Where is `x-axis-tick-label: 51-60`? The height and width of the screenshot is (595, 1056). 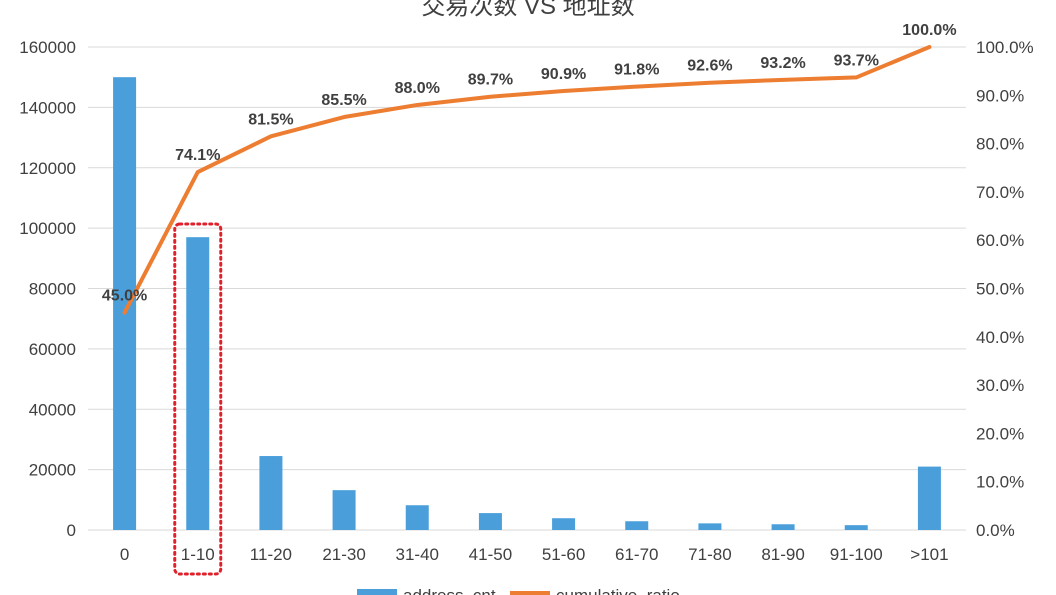
x-axis-tick-label: 51-60 is located at coordinates (563, 554).